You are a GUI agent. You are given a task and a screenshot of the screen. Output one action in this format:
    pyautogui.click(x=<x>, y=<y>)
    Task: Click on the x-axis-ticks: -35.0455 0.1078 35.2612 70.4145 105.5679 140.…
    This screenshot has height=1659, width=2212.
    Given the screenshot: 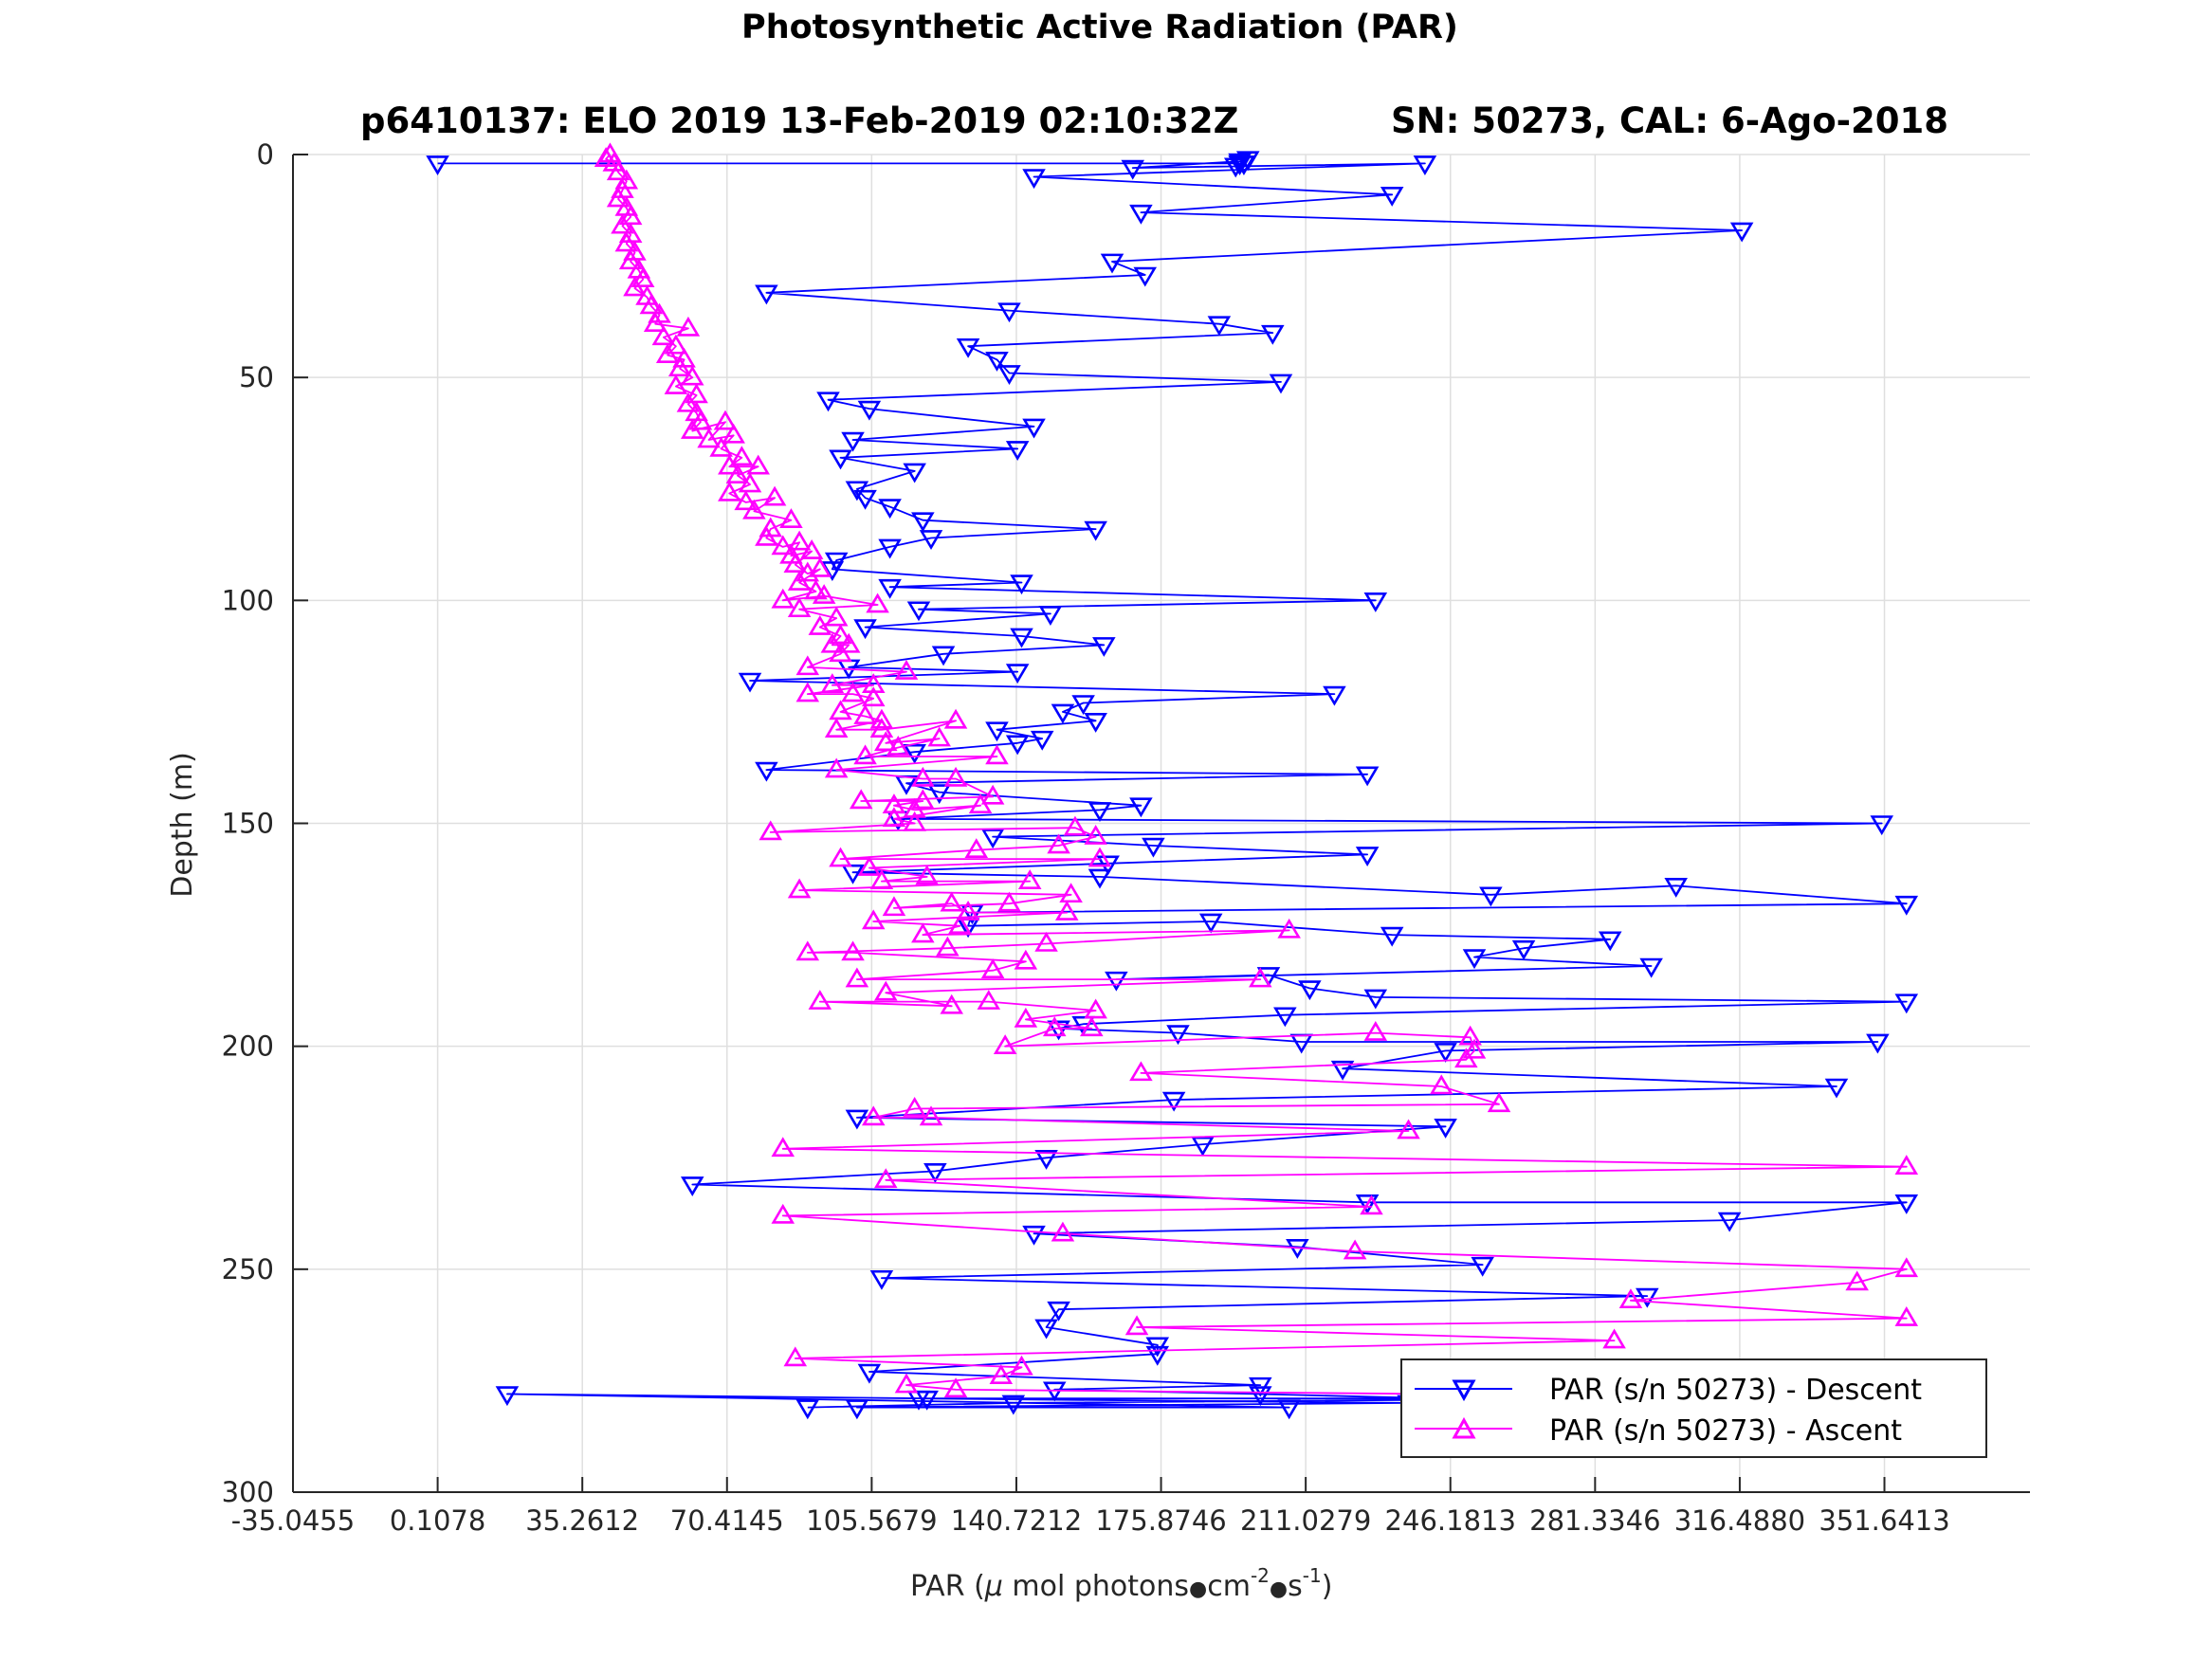 What is the action you would take?
    pyautogui.click(x=1090, y=1507)
    